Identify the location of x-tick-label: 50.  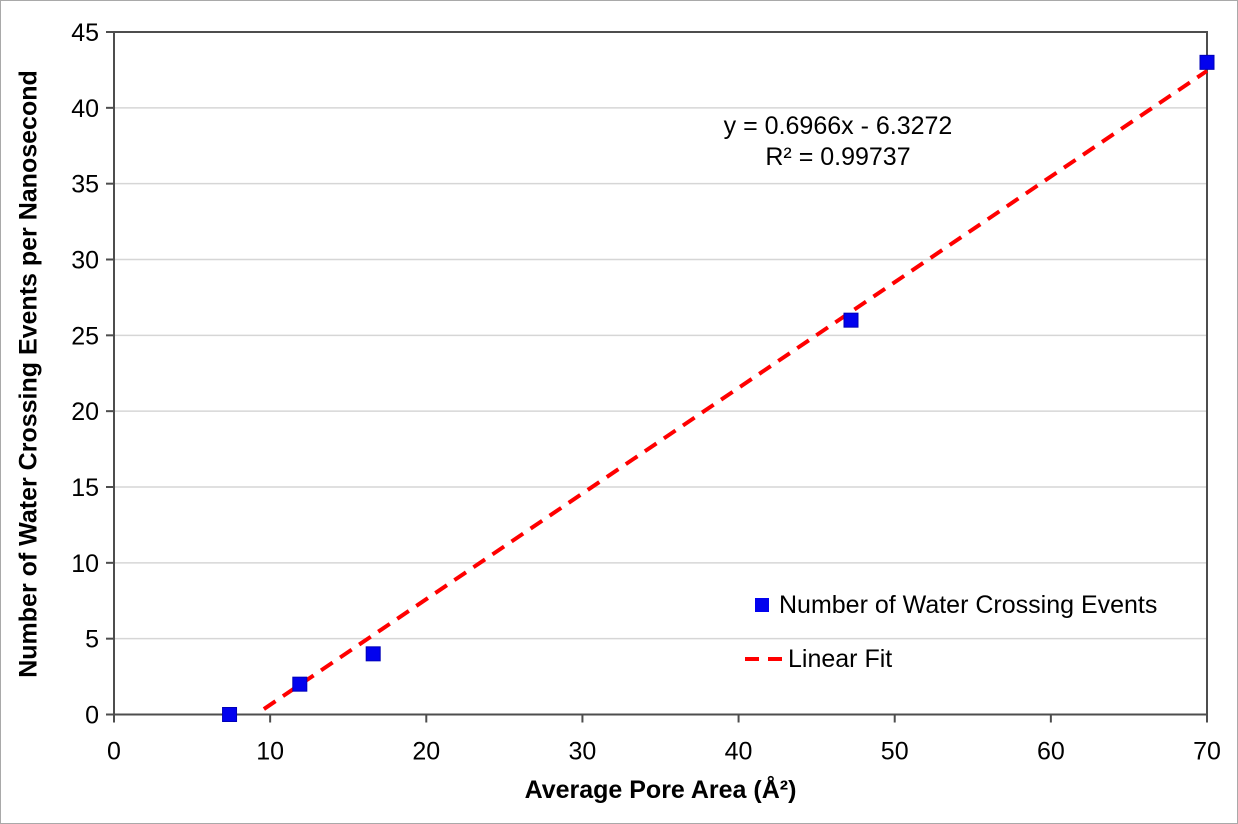
(895, 752).